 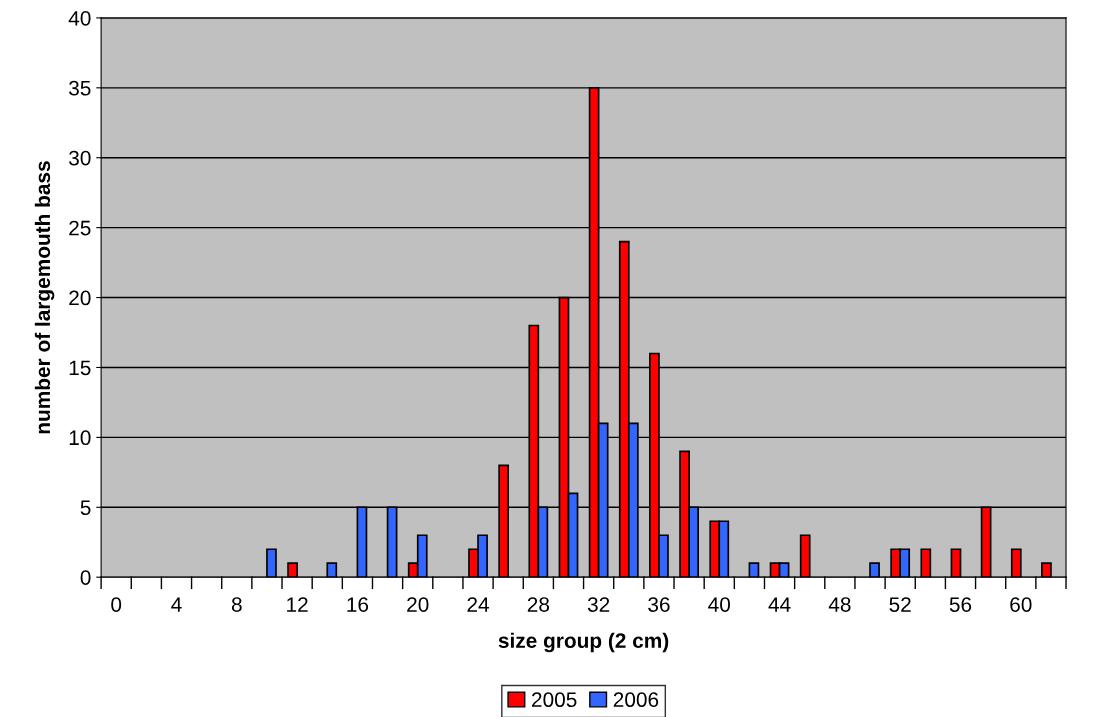 What do you see at coordinates (900, 604) in the screenshot?
I see `x-tick-label: 52` at bounding box center [900, 604].